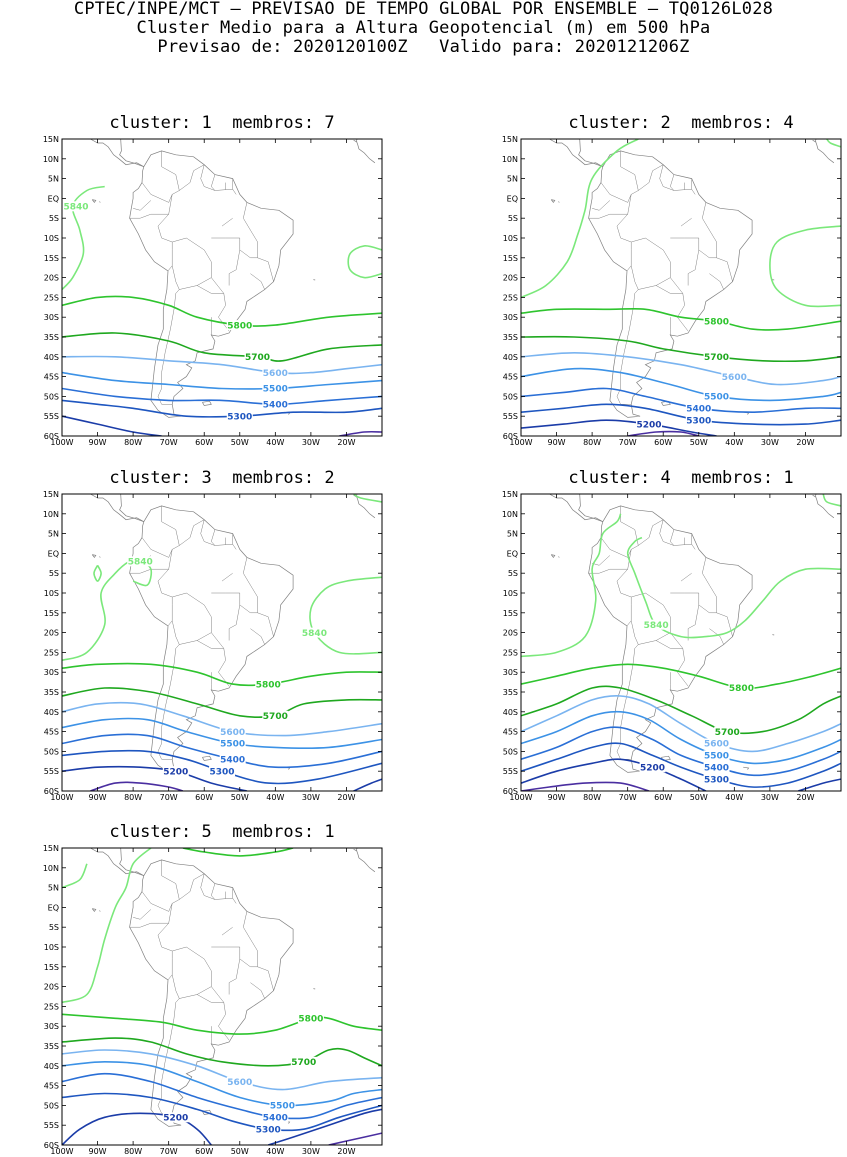 The width and height of the screenshot is (847, 1157). What do you see at coordinates (133, 442) in the screenshot?
I see `lon-tick-label: 80W` at bounding box center [133, 442].